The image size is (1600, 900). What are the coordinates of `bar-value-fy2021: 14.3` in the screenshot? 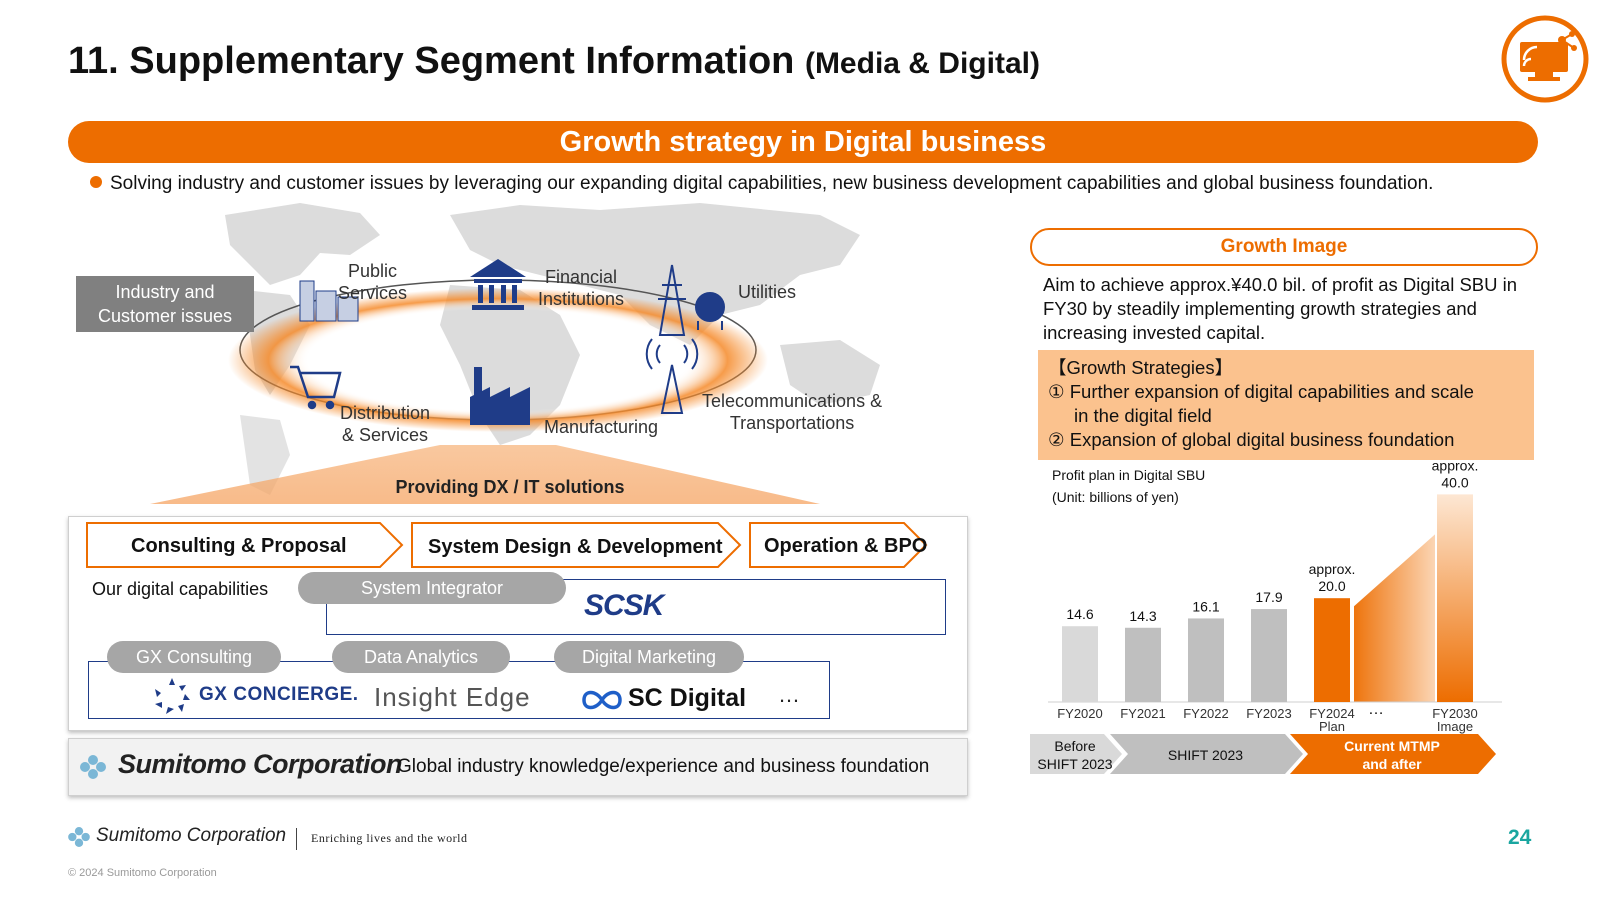 It's located at (1142, 616).